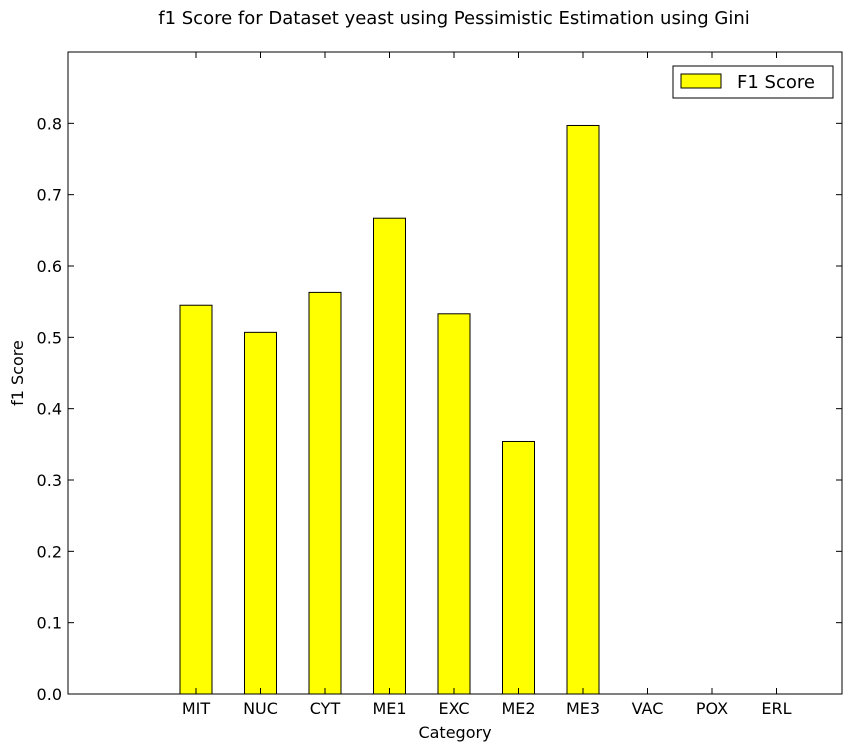  I want to click on y-tick-label: 0.3, so click(49, 480).